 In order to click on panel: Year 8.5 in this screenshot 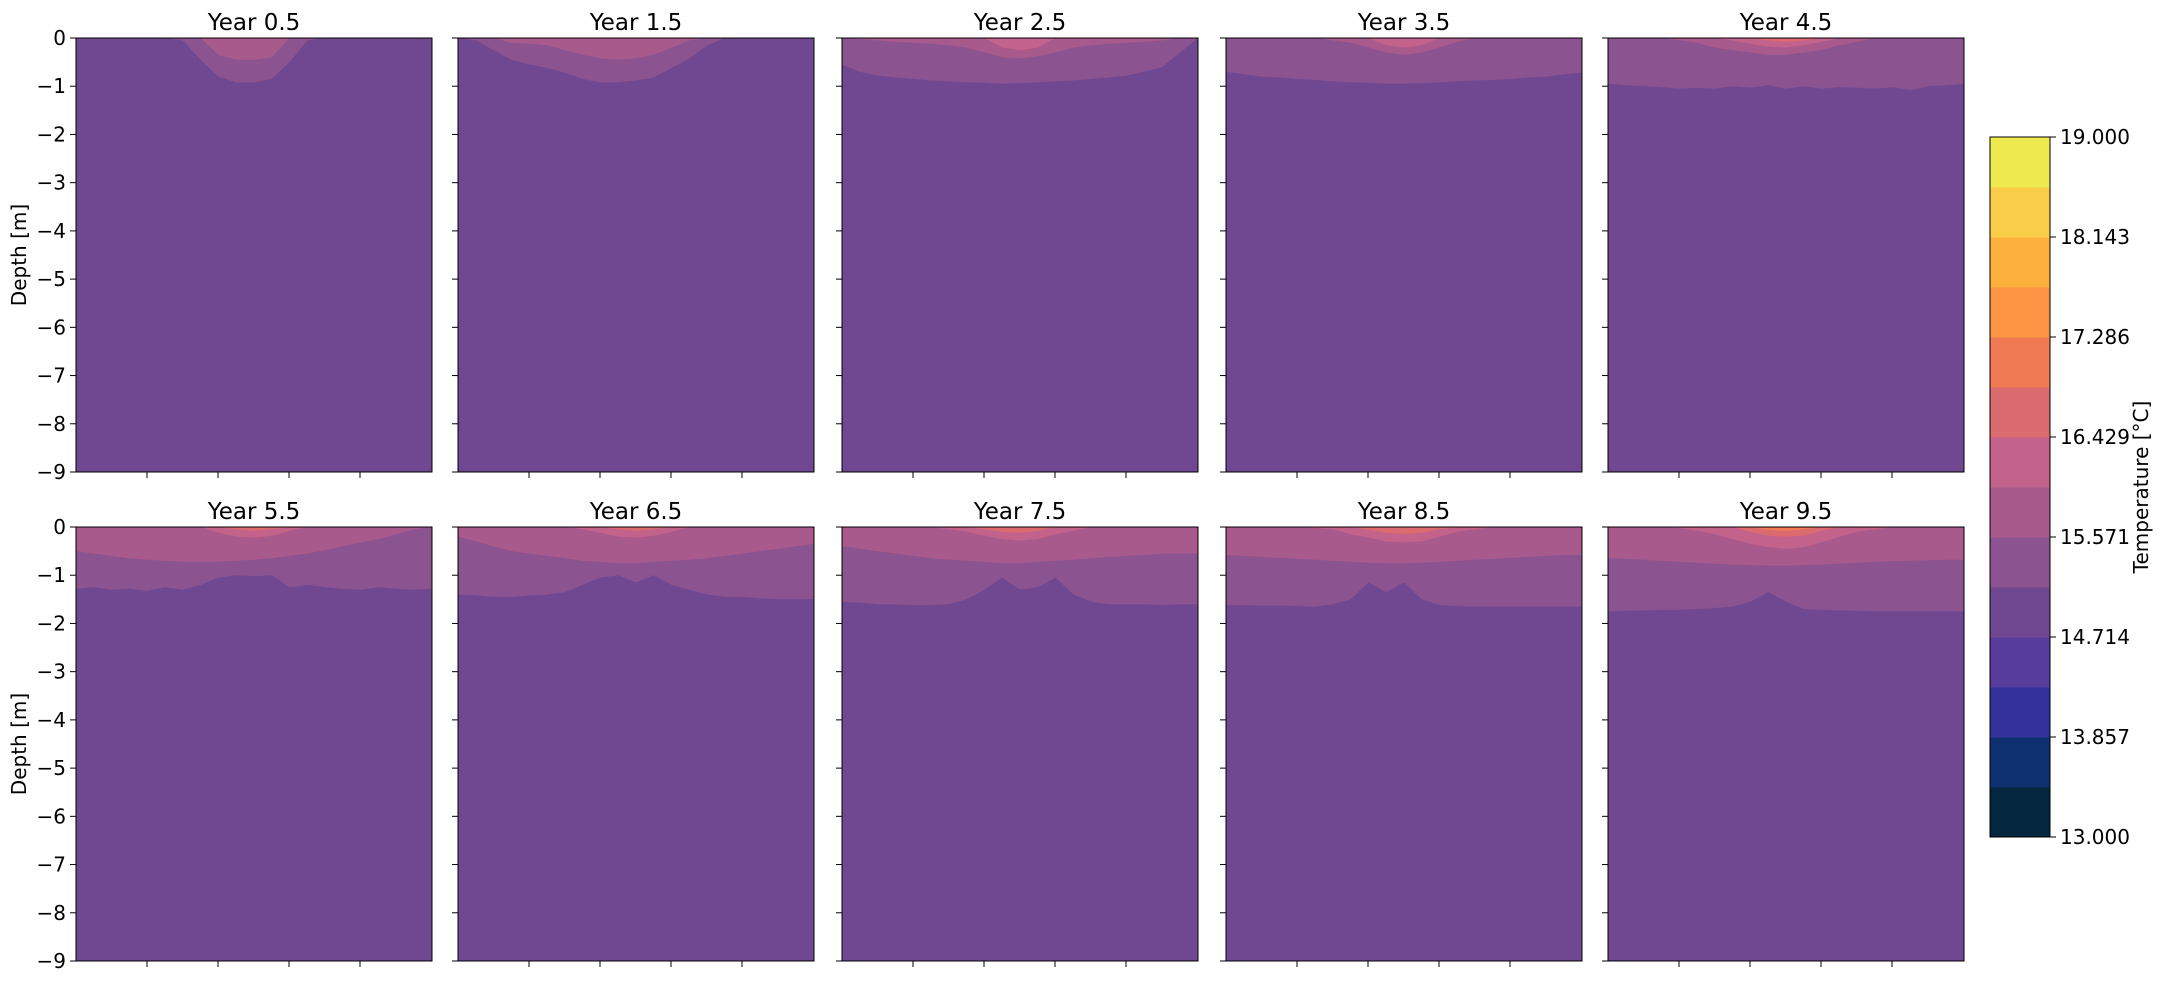, I will do `click(1401, 733)`.